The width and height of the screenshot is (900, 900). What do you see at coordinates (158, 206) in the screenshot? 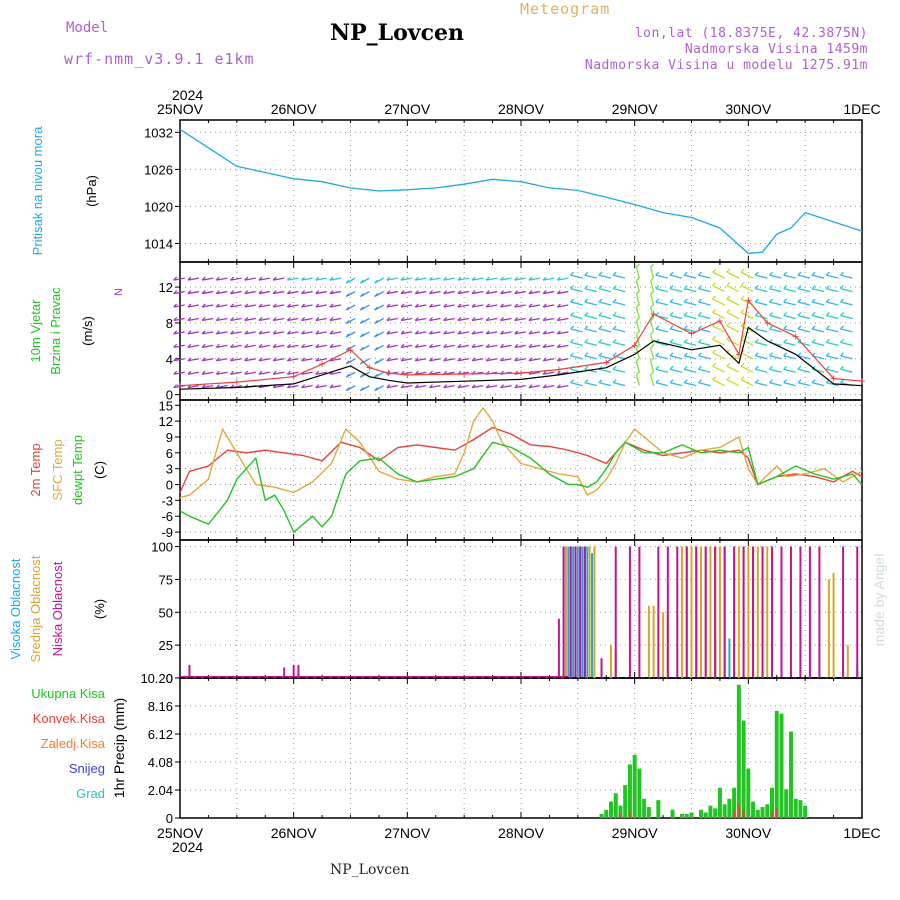
I see `y-tick-label: 1020` at bounding box center [158, 206].